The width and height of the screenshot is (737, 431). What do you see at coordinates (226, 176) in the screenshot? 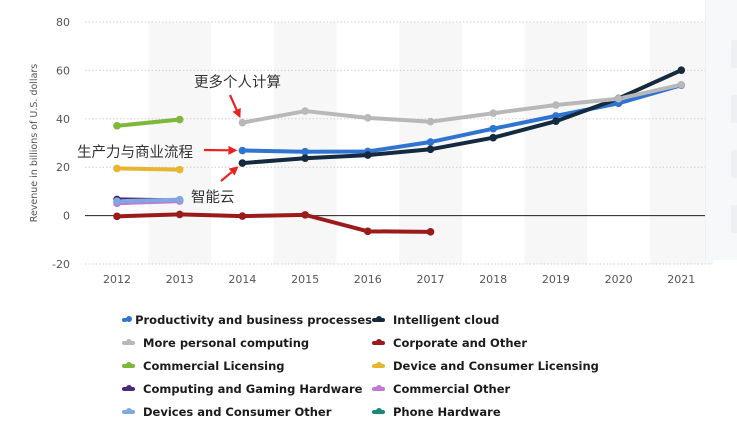
I see `annotation-arrow` at bounding box center [226, 176].